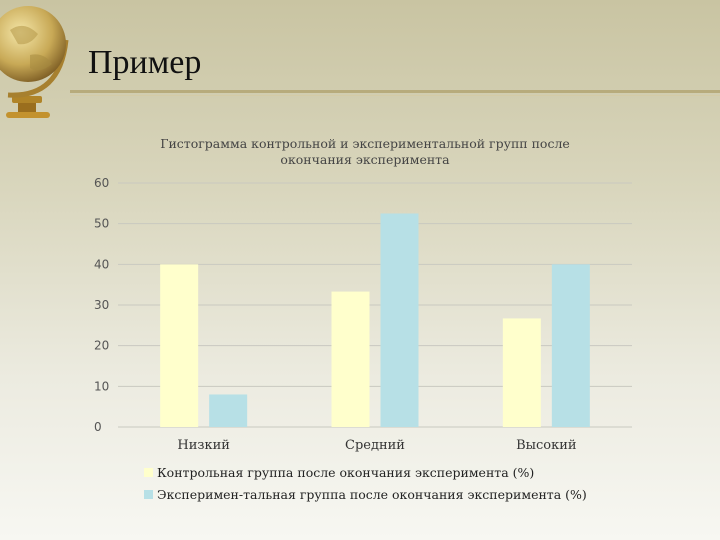 This screenshot has width=720, height=540. What do you see at coordinates (148, 494) in the screenshot?
I see `legend-swatch-experimental` at bounding box center [148, 494].